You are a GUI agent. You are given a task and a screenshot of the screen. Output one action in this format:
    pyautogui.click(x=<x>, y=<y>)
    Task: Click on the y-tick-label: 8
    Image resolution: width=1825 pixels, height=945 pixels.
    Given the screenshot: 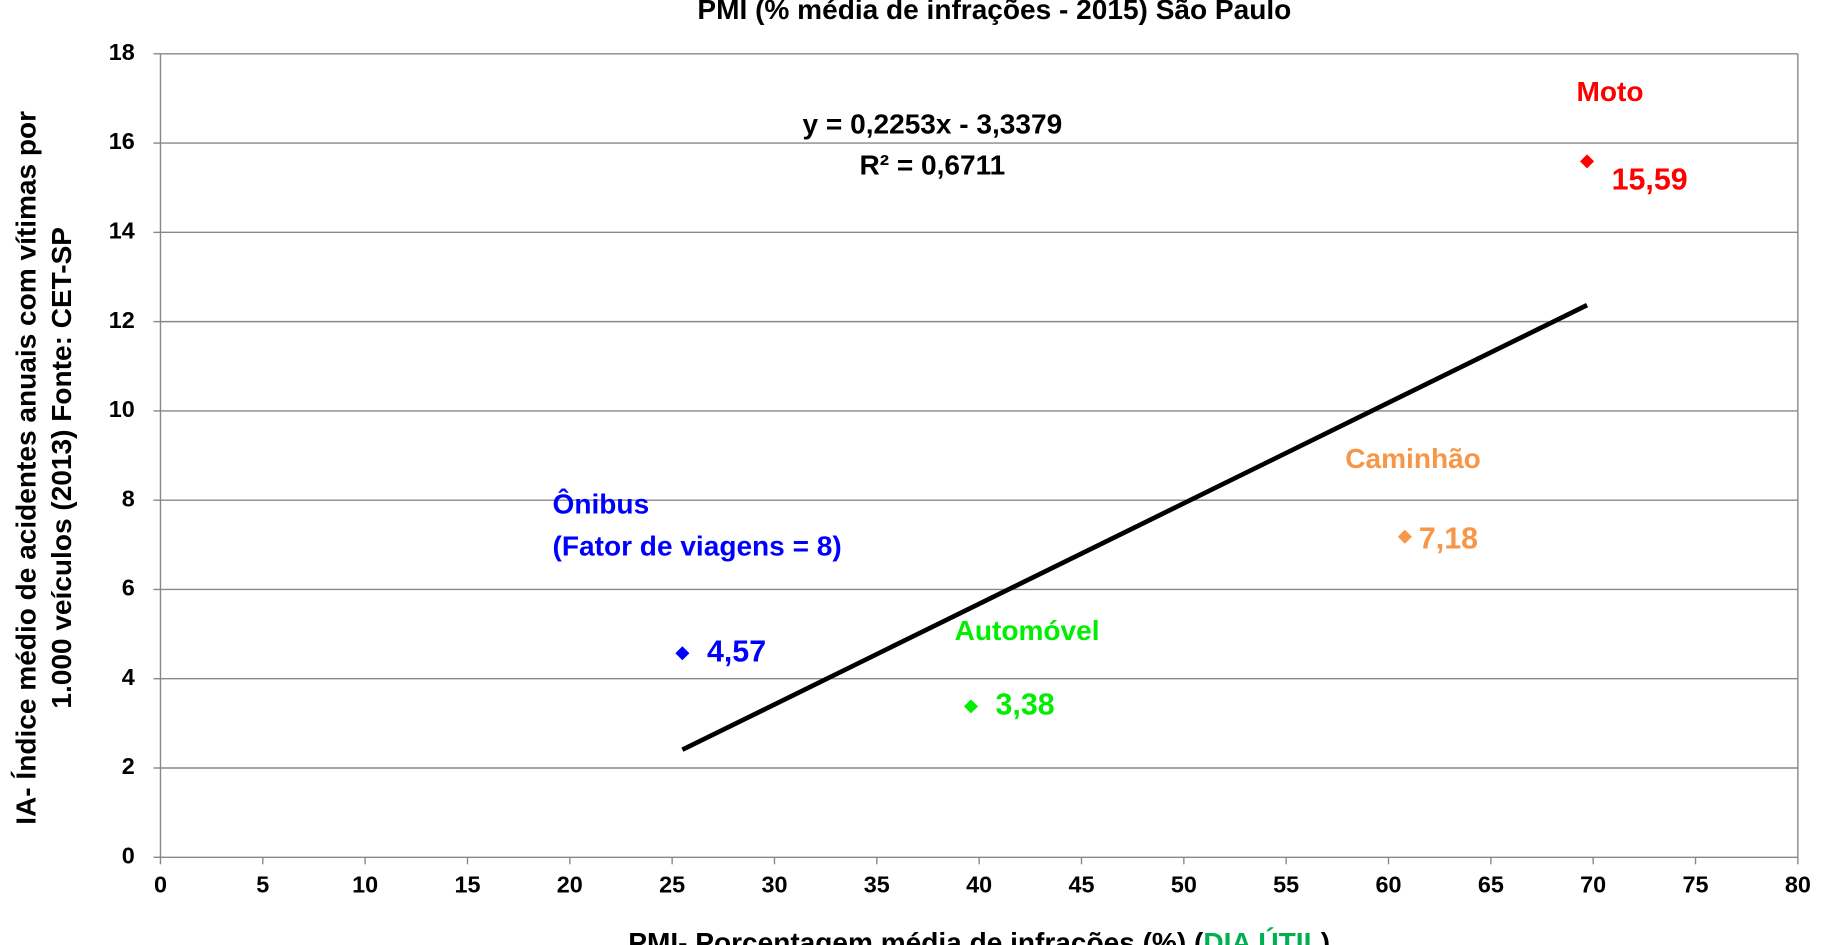 What is the action you would take?
    pyautogui.click(x=128, y=498)
    